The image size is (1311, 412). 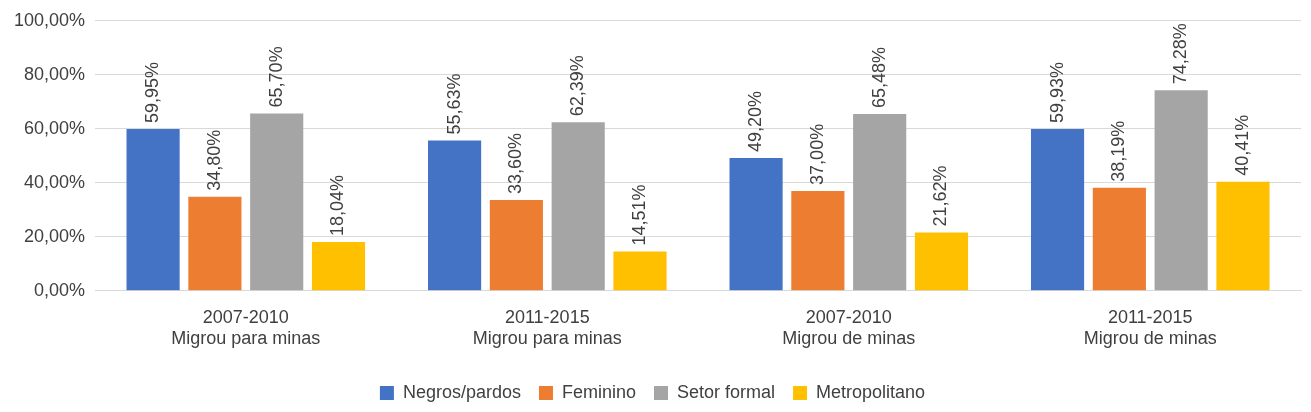 What do you see at coordinates (60, 289) in the screenshot?
I see `y-tick-label: 0,00%` at bounding box center [60, 289].